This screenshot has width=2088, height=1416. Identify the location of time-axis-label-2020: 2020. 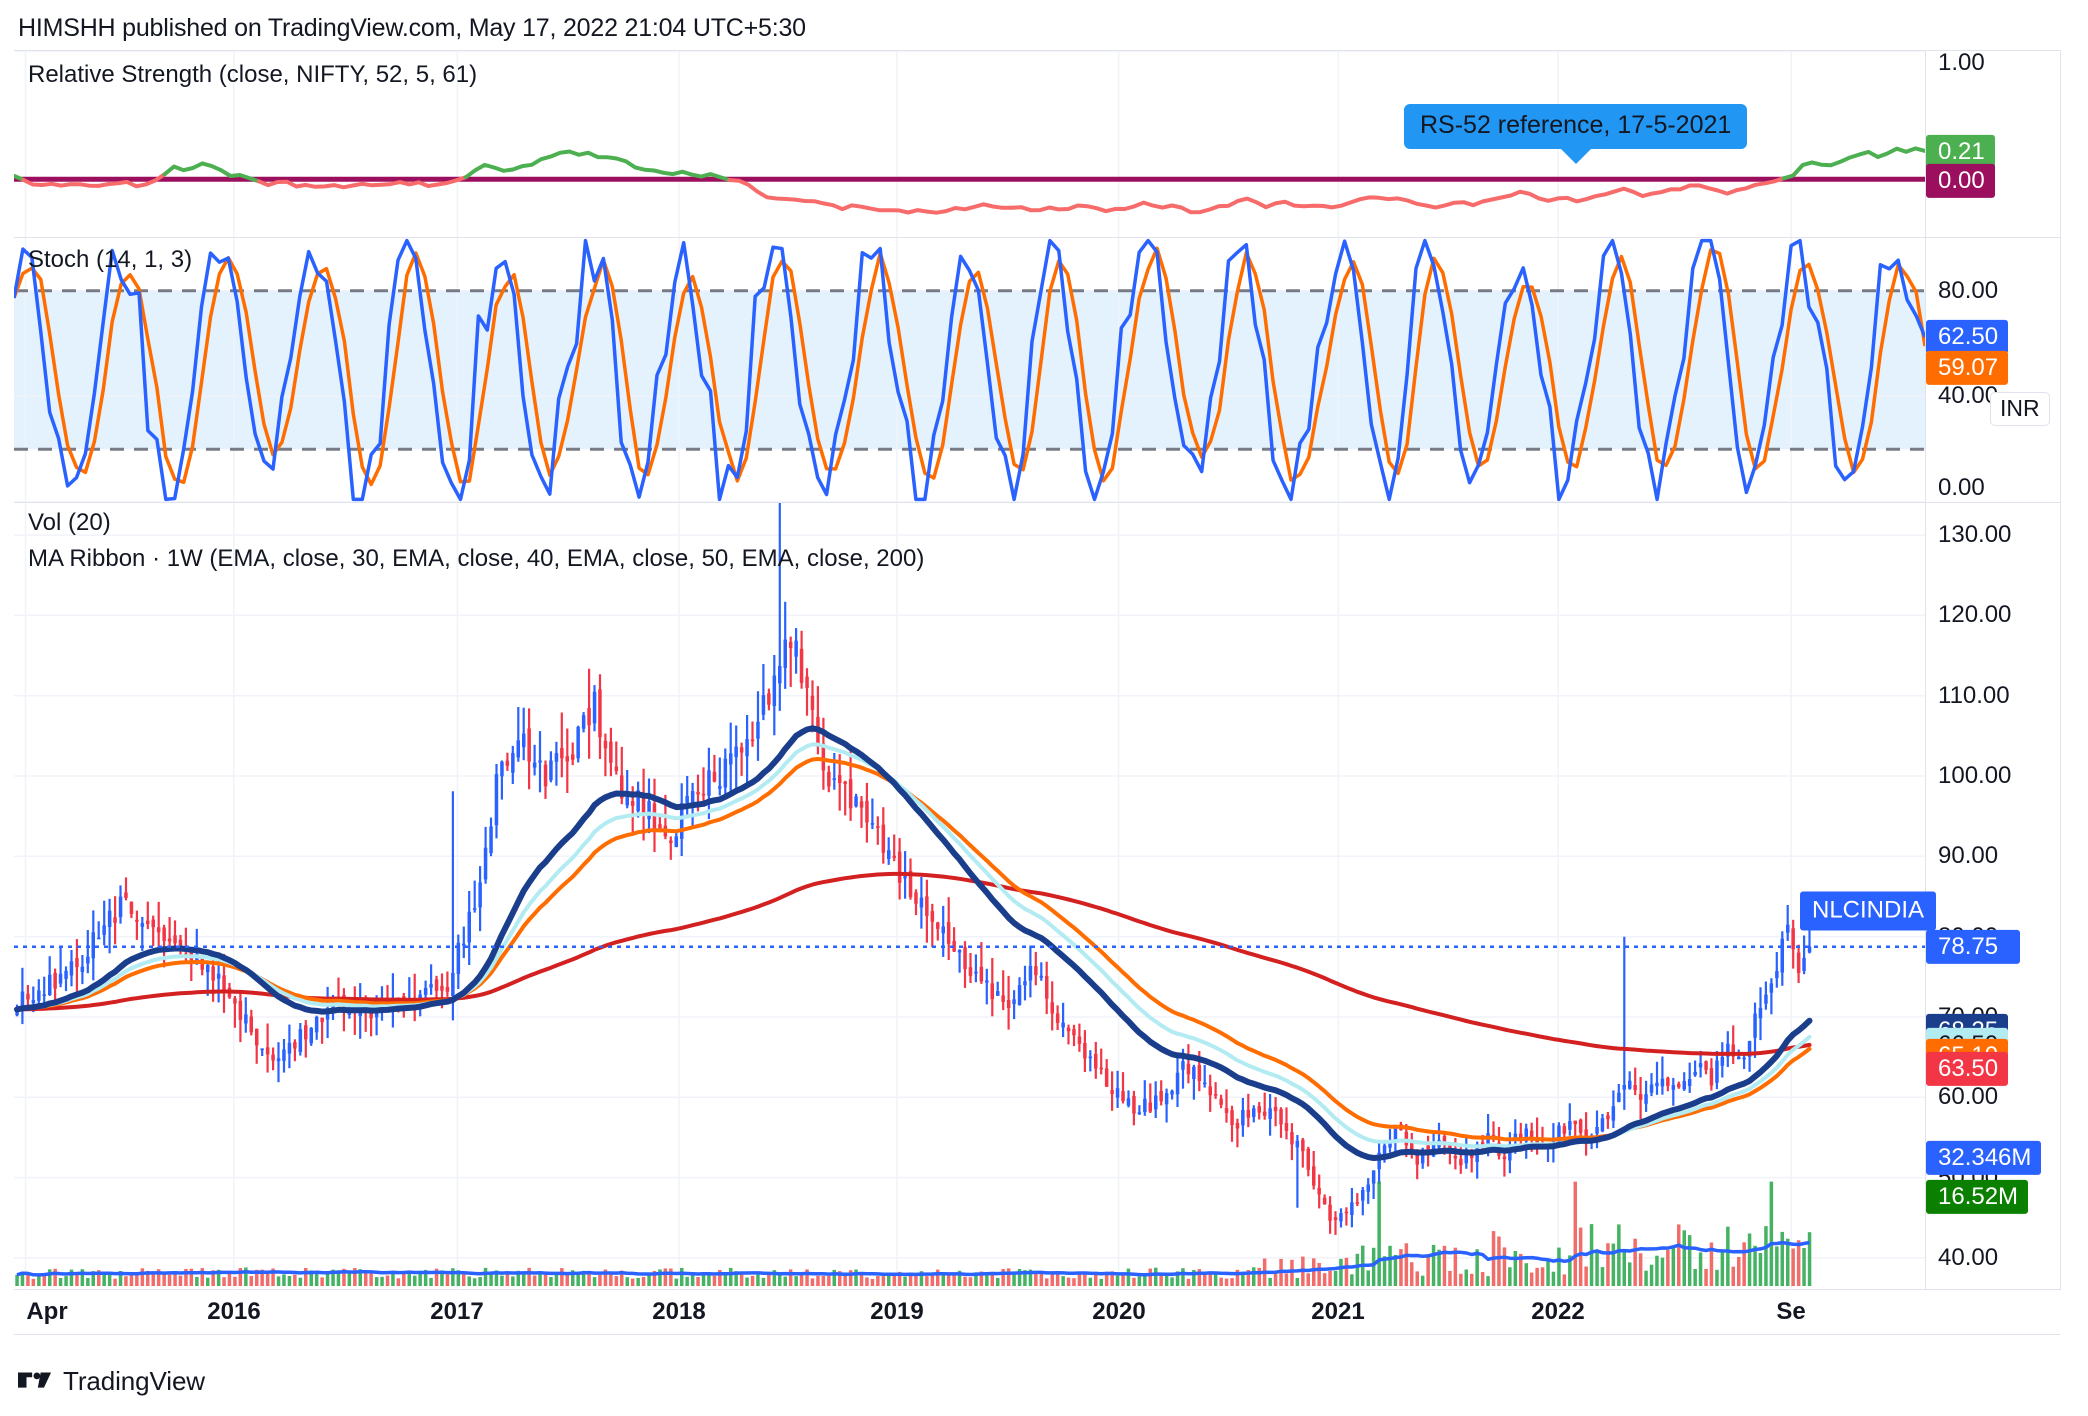
(1119, 1311).